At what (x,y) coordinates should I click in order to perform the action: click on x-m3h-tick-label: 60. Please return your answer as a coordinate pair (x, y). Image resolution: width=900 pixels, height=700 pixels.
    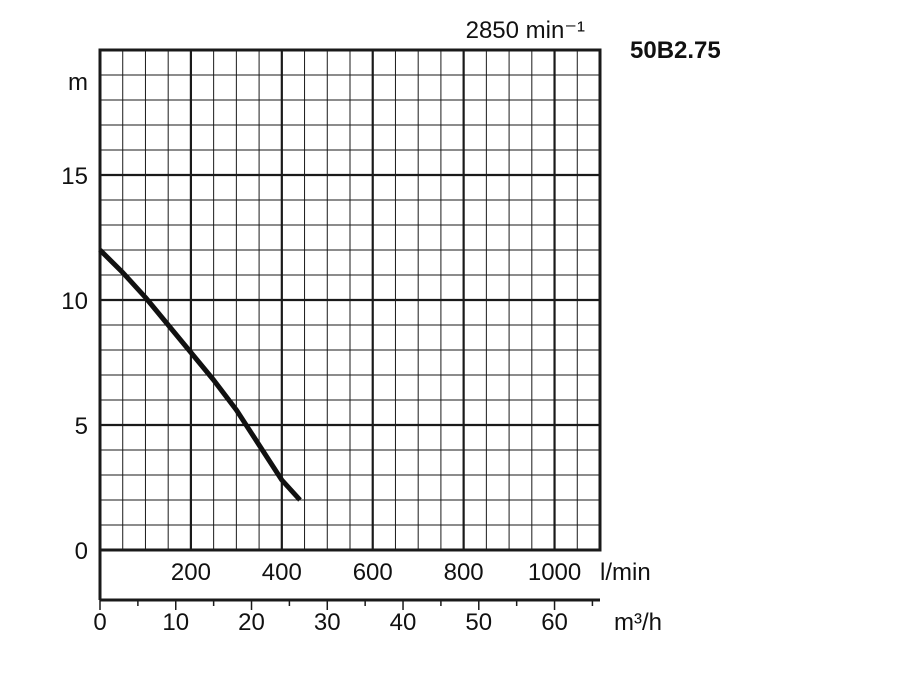
    Looking at the image, I should click on (554, 622).